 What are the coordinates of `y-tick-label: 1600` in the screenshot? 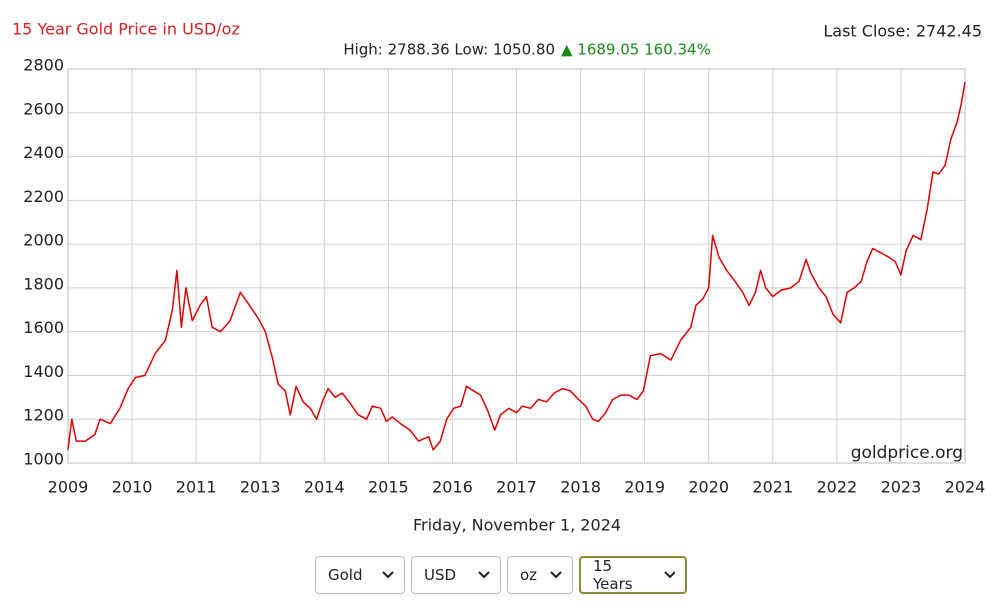 It's located at (43, 327).